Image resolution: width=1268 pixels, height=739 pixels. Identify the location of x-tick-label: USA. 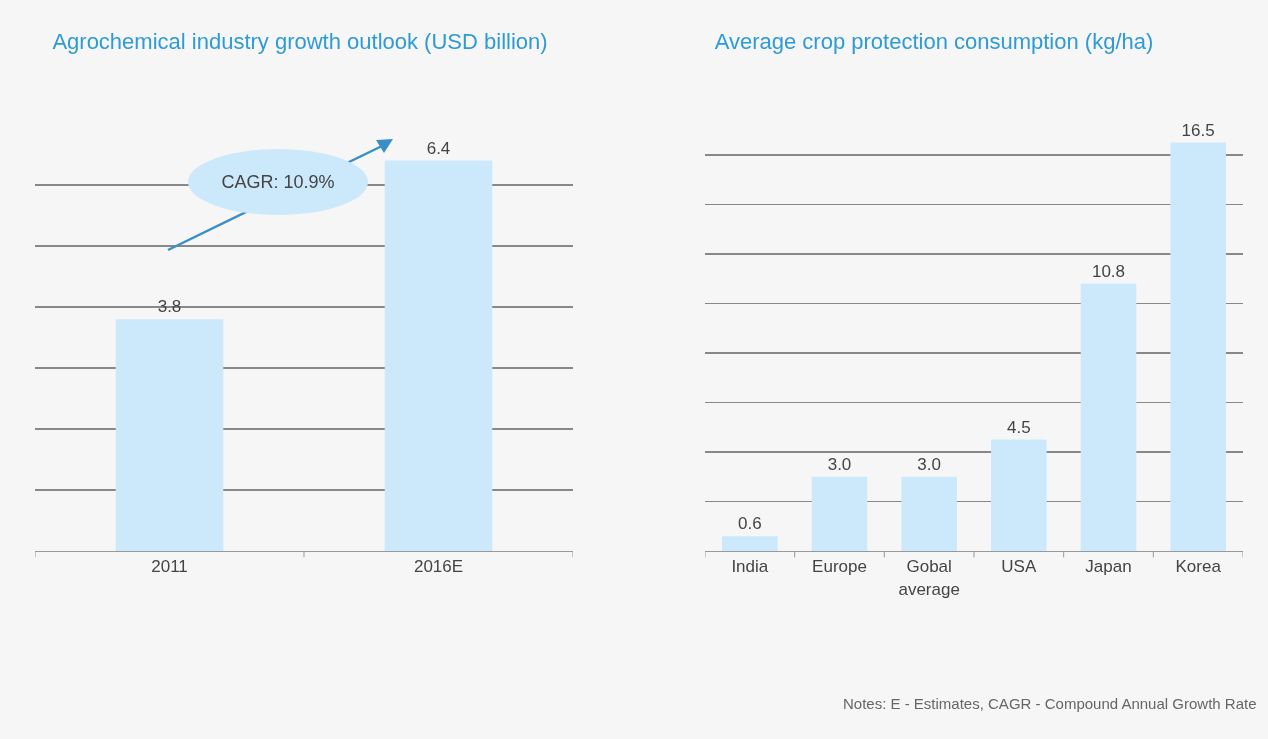
(1019, 567).